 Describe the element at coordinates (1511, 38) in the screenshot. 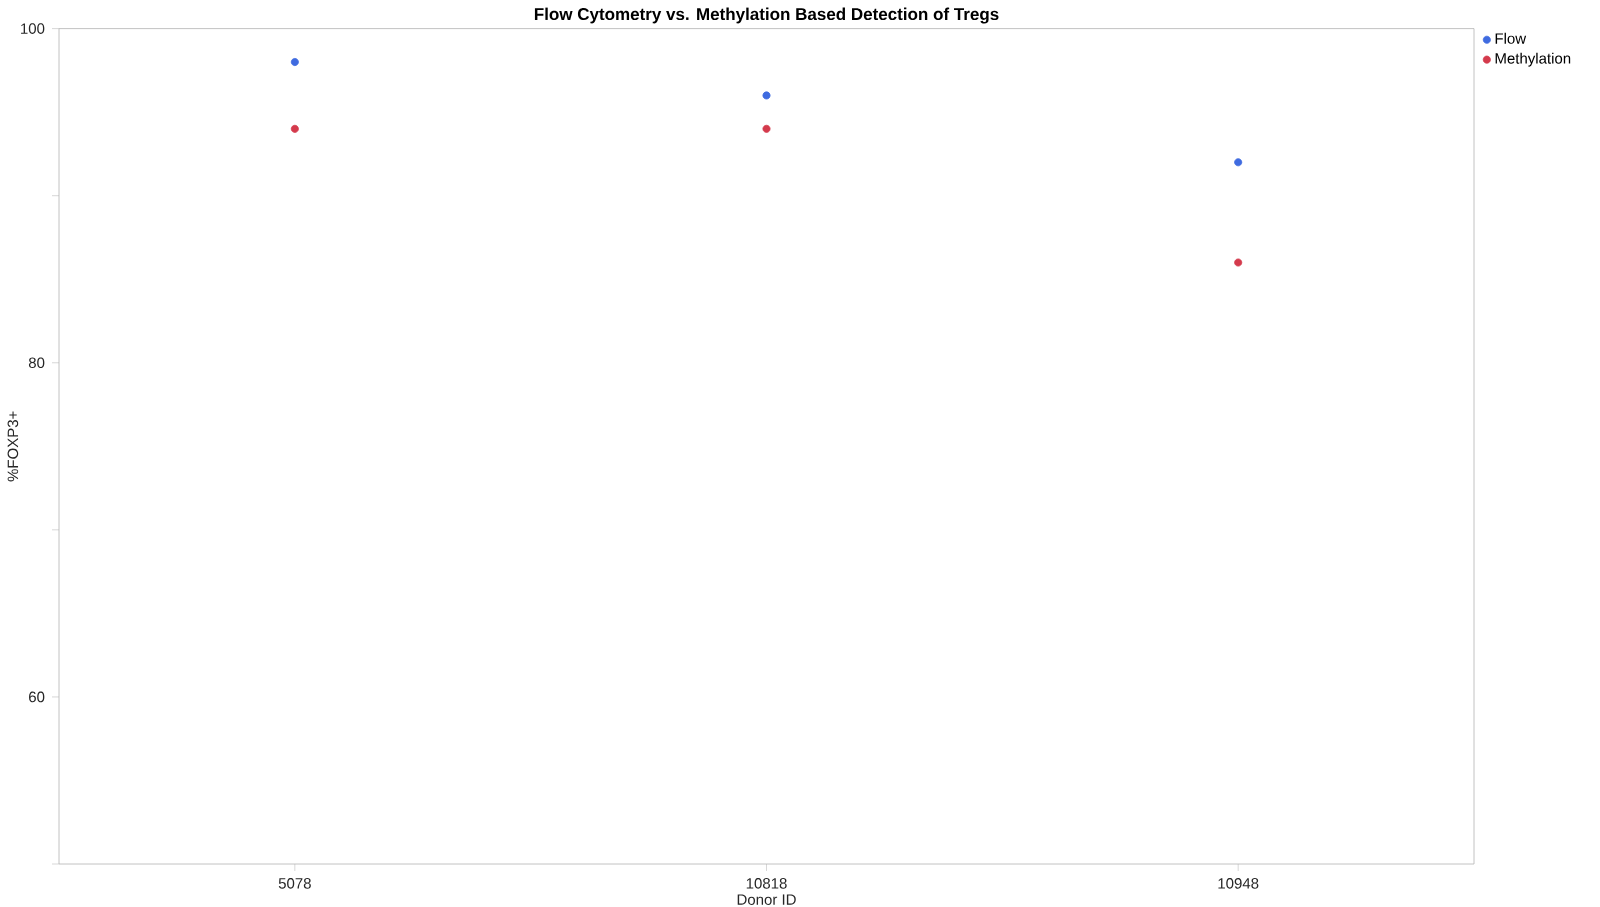

I see `legend-label: Flow` at that location.